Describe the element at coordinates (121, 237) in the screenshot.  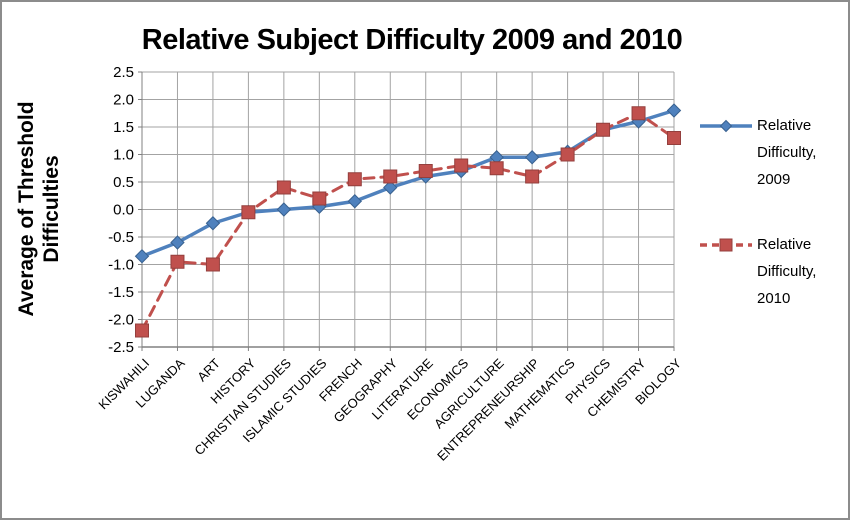
I see `y-tick-label: -0.5` at that location.